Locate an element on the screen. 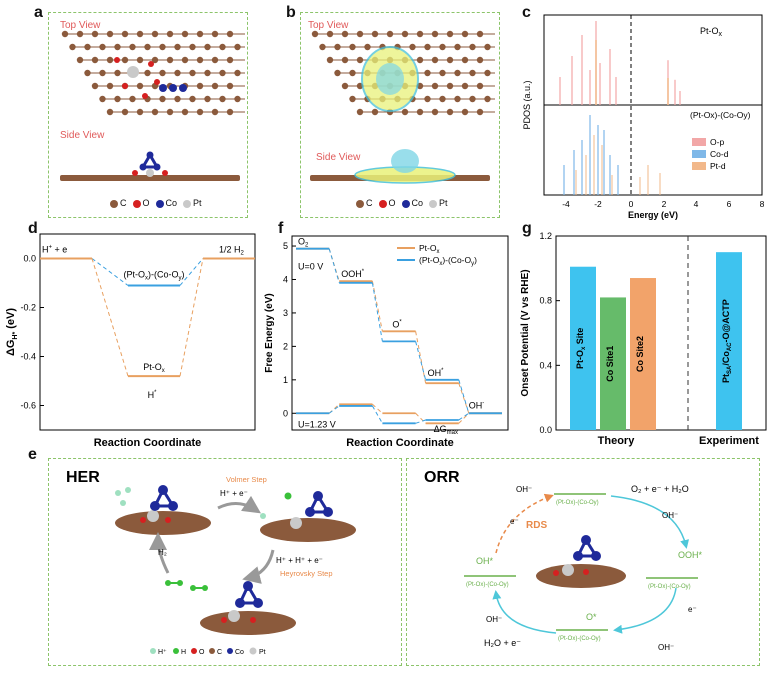 This screenshot has height=676, width=774. svg-text: O is located at coordinates (202, 652).